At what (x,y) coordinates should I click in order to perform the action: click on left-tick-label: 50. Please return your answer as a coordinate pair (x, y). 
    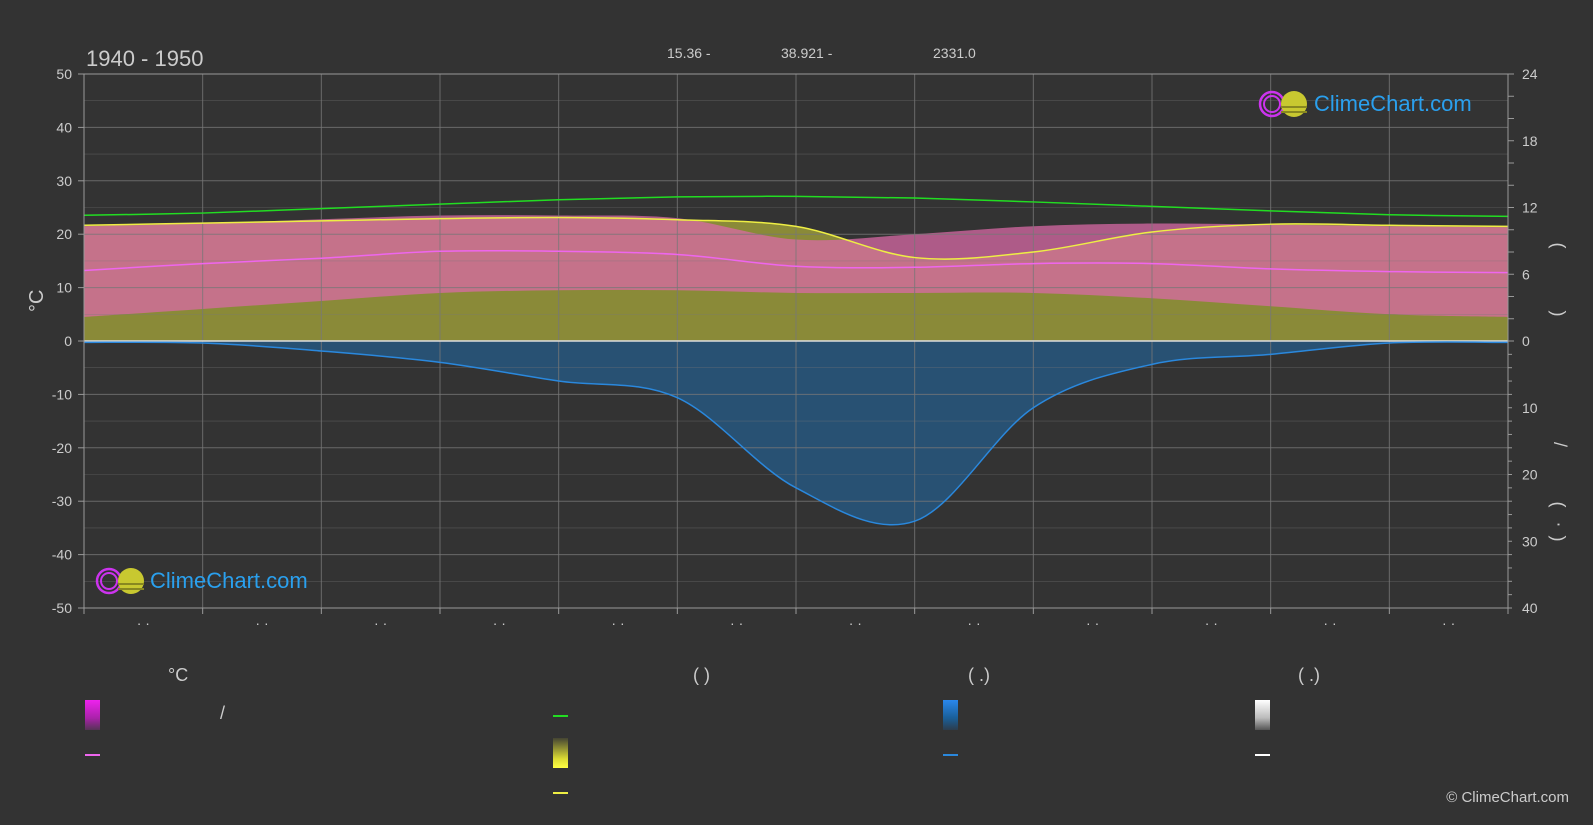
    Looking at the image, I should click on (64, 74).